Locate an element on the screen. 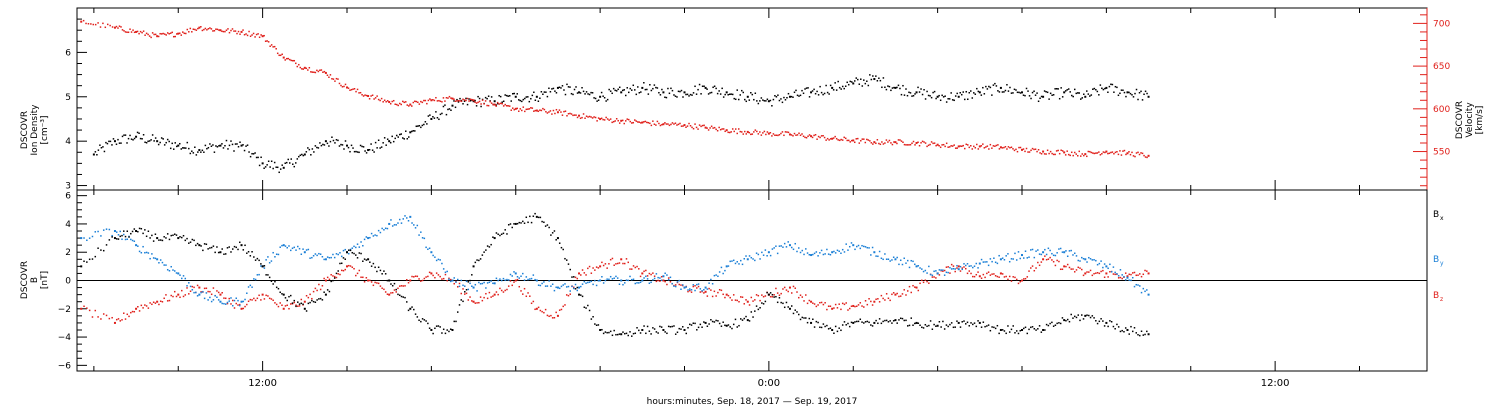 This screenshot has height=410, width=1500. by-point is located at coordinates (684, 287).